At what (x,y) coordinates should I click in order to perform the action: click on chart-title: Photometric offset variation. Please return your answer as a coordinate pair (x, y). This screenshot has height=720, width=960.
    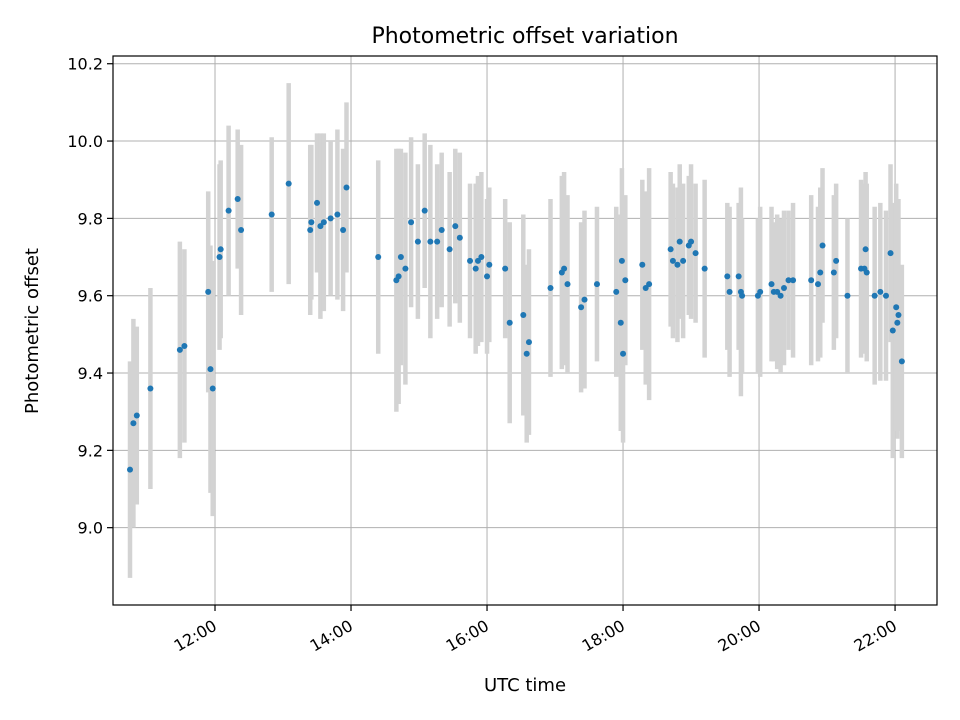
    Looking at the image, I should click on (524, 36).